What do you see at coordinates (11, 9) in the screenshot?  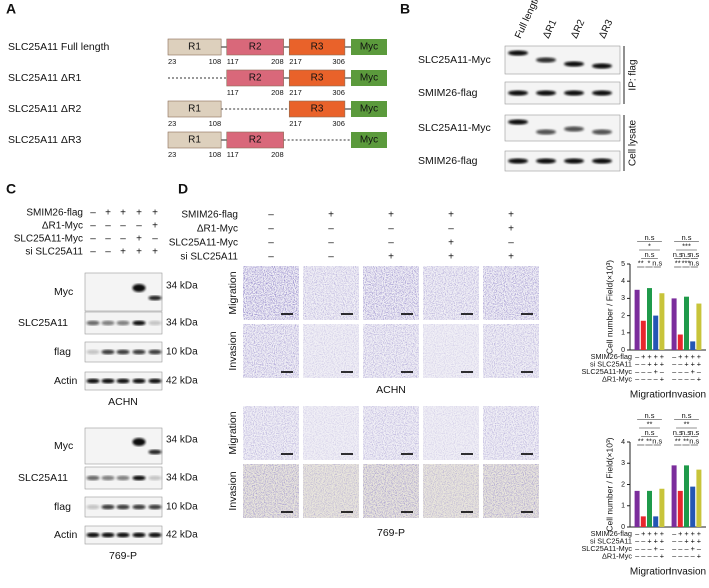 I see `panel-label: A` at bounding box center [11, 9].